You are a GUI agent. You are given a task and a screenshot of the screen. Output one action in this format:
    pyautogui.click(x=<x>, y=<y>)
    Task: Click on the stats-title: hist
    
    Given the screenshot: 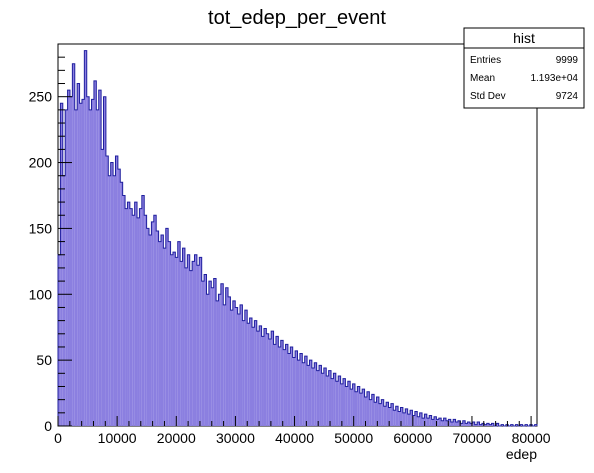 What is the action you would take?
    pyautogui.click(x=524, y=38)
    